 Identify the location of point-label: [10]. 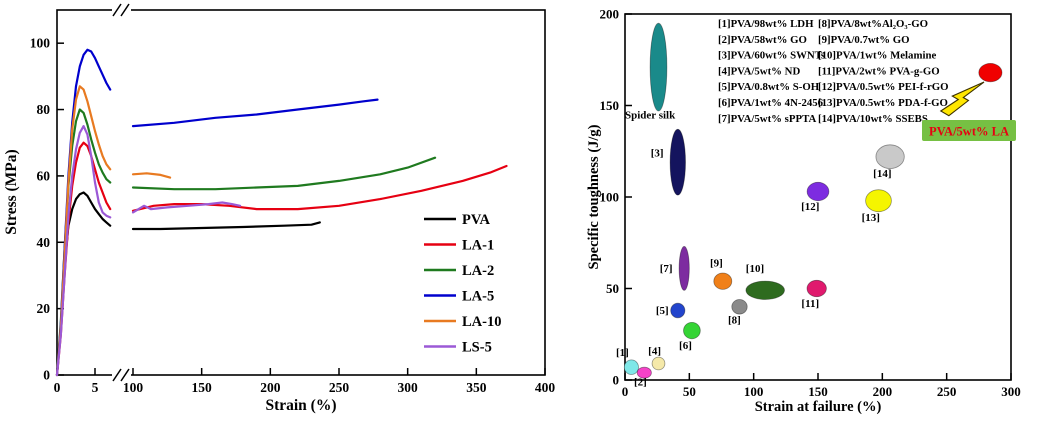
(755, 269).